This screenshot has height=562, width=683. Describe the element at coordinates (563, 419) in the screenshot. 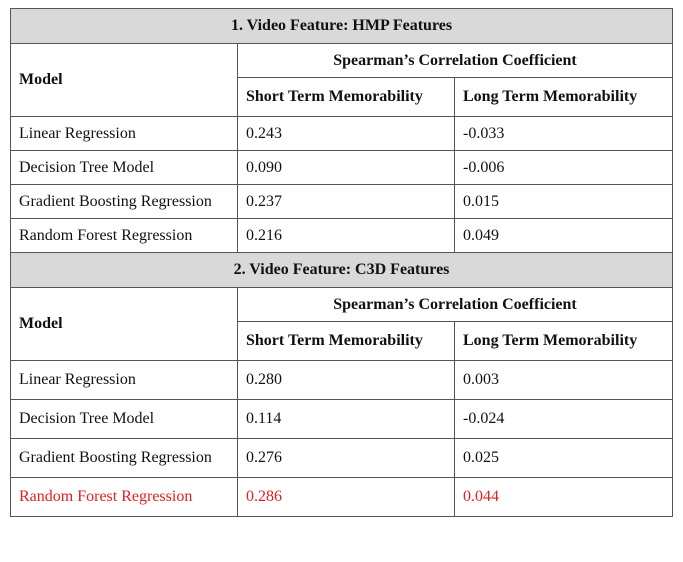

I see `long-term-value: -0.024` at that location.